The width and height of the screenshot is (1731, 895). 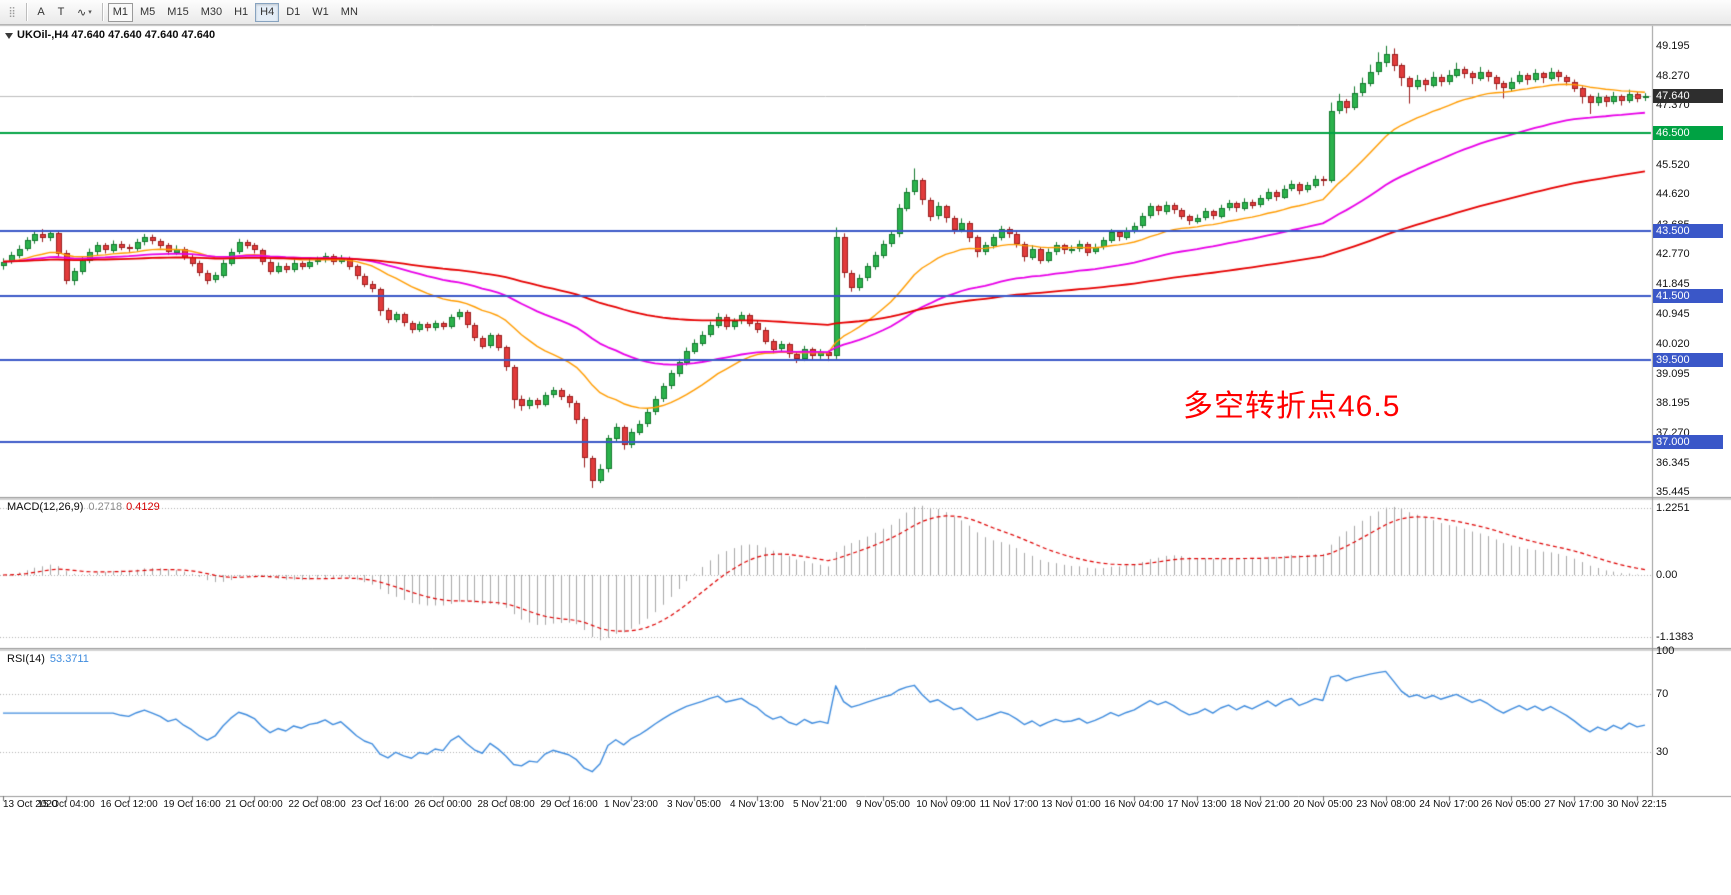 I want to click on cursor-tool-button: A, so click(x=41, y=12).